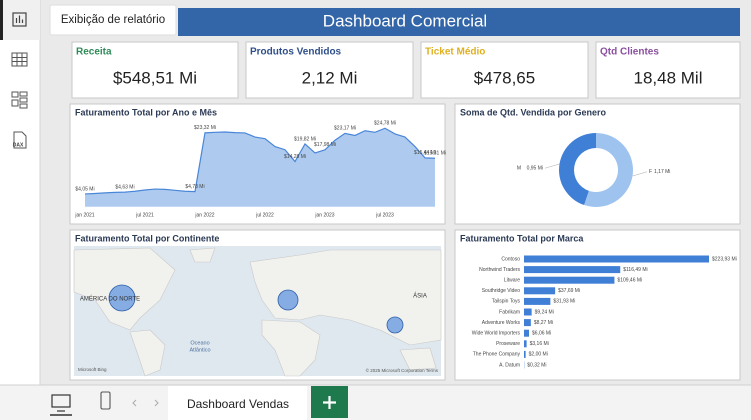  Describe the element at coordinates (512, 281) in the screenshot. I see `y-tick-label: Litware` at that location.